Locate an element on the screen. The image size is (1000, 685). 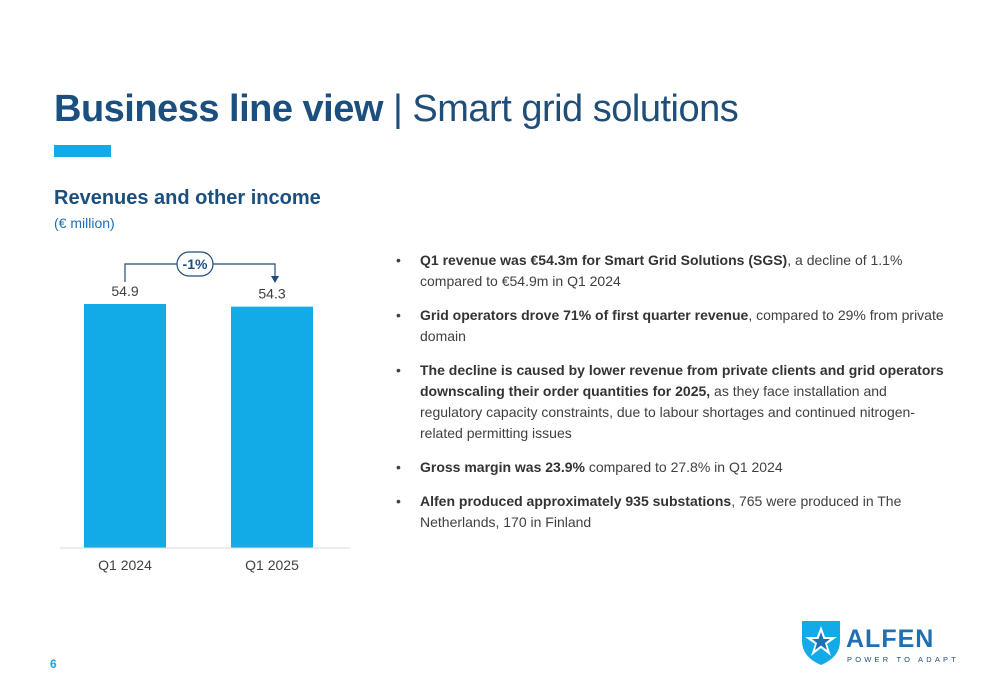
bullet-text: , compared to 29% from private domain is located at coordinates (682, 325).